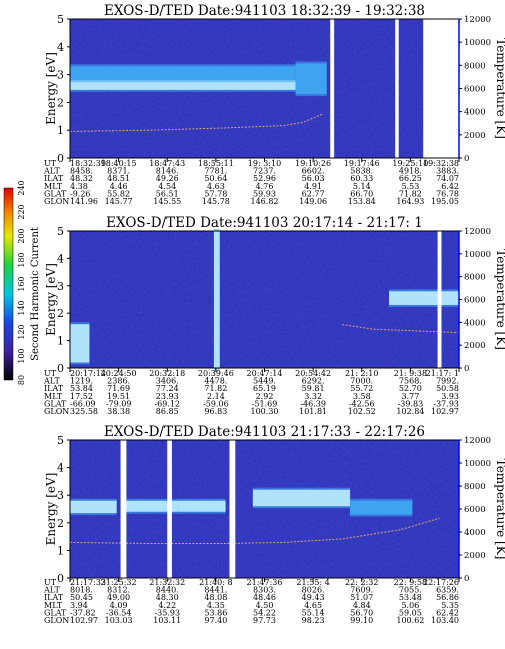 This screenshot has width=505, height=649. Describe the element at coordinates (450, 605) in the screenshot. I see `row-value: 5.35` at that location.